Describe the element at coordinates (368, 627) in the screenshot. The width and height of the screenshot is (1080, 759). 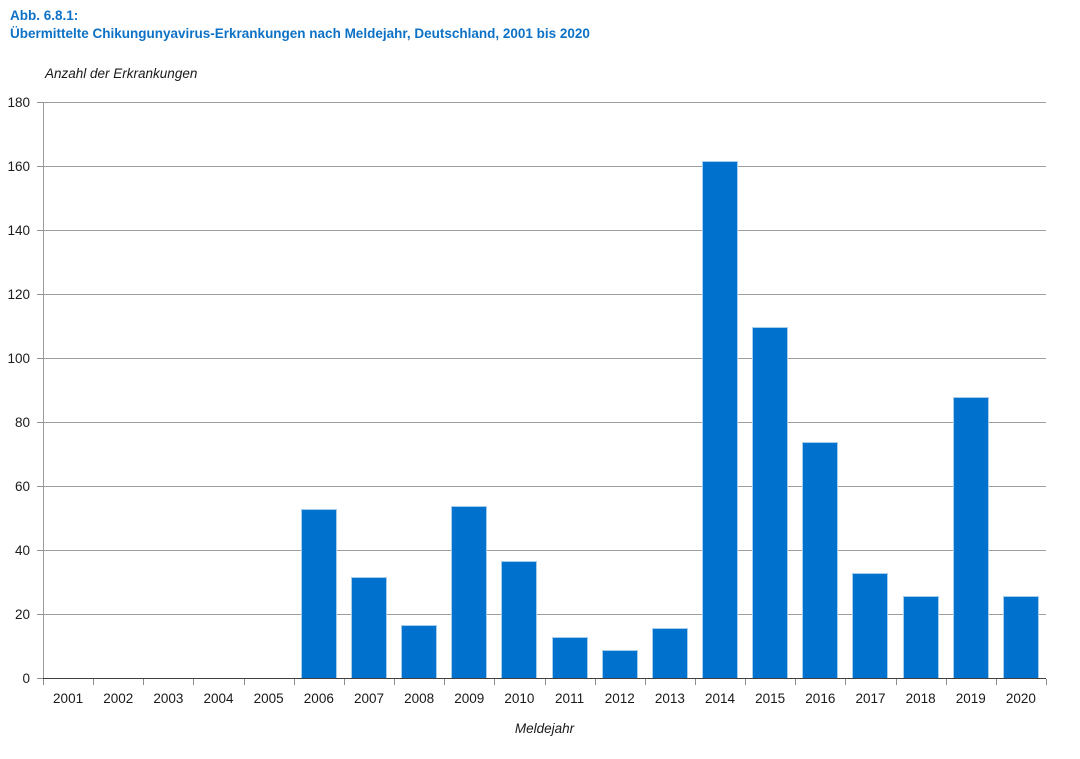
I see `bar-2007` at that location.